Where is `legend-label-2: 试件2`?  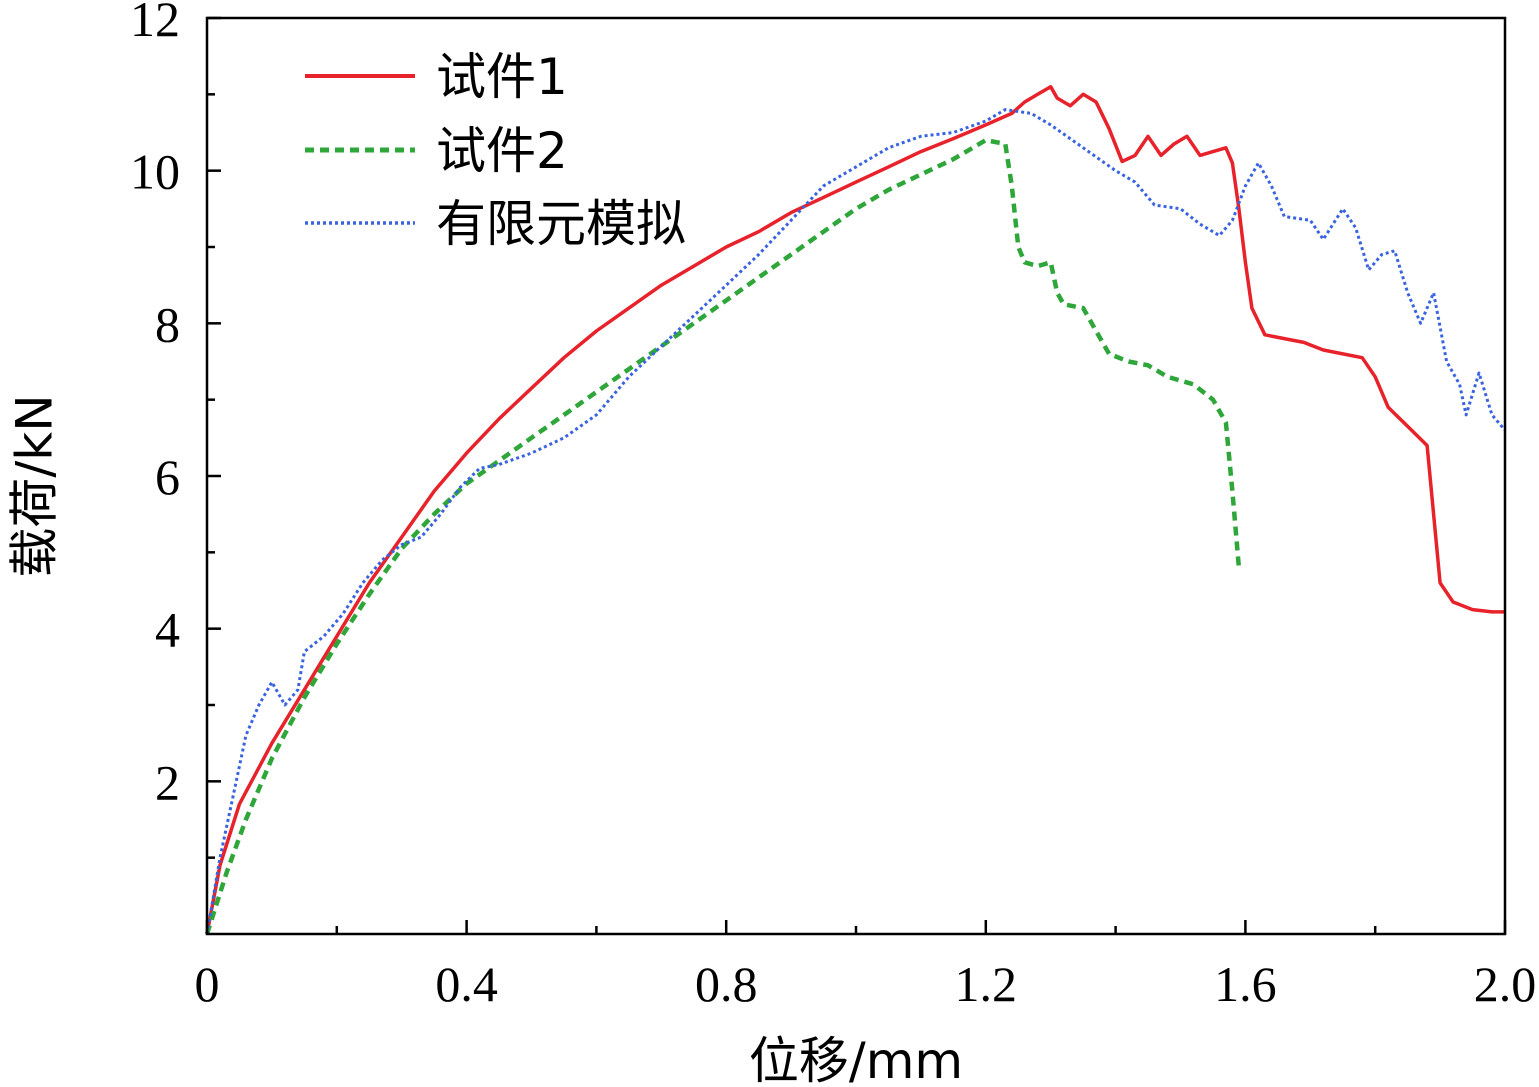 legend-label-2: 试件2 is located at coordinates (502, 151).